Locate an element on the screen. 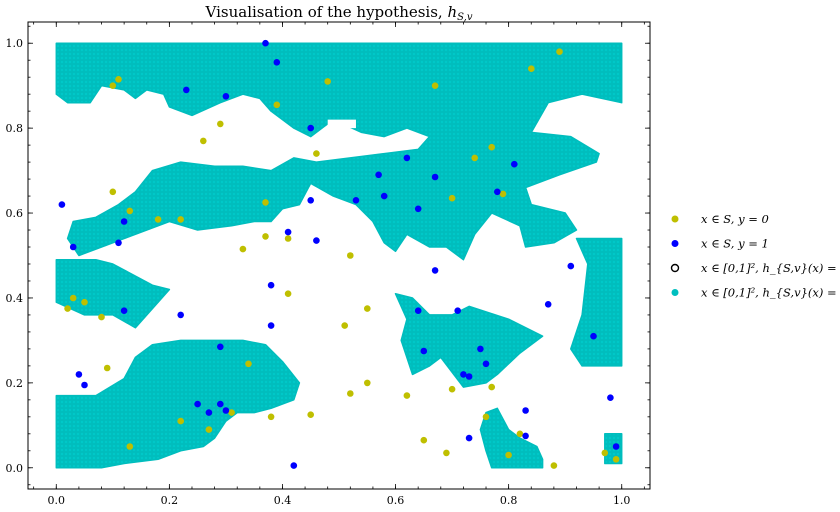  legend-label: x ∈ [0,1]², h_{S,v}(x) = 0 is located at coordinates (770, 268).